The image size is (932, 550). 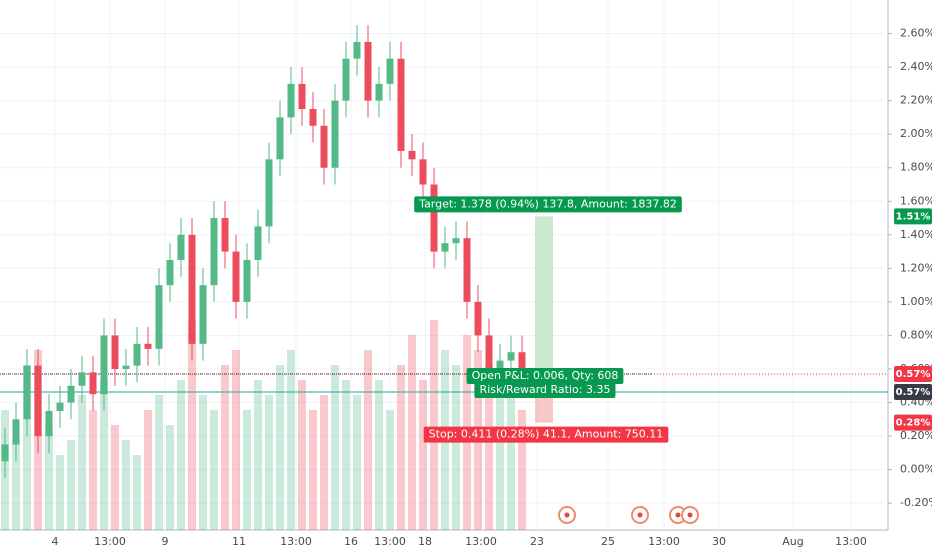 I want to click on x-tick-label: Aug, so click(x=792, y=541).